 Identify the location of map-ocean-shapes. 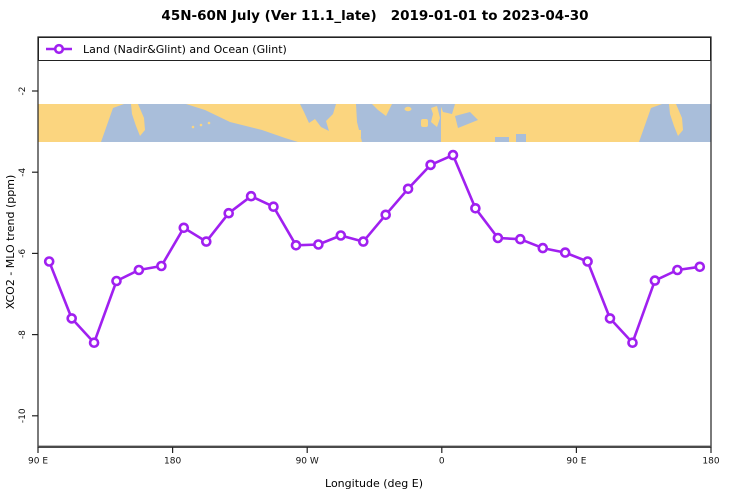
(406, 123).